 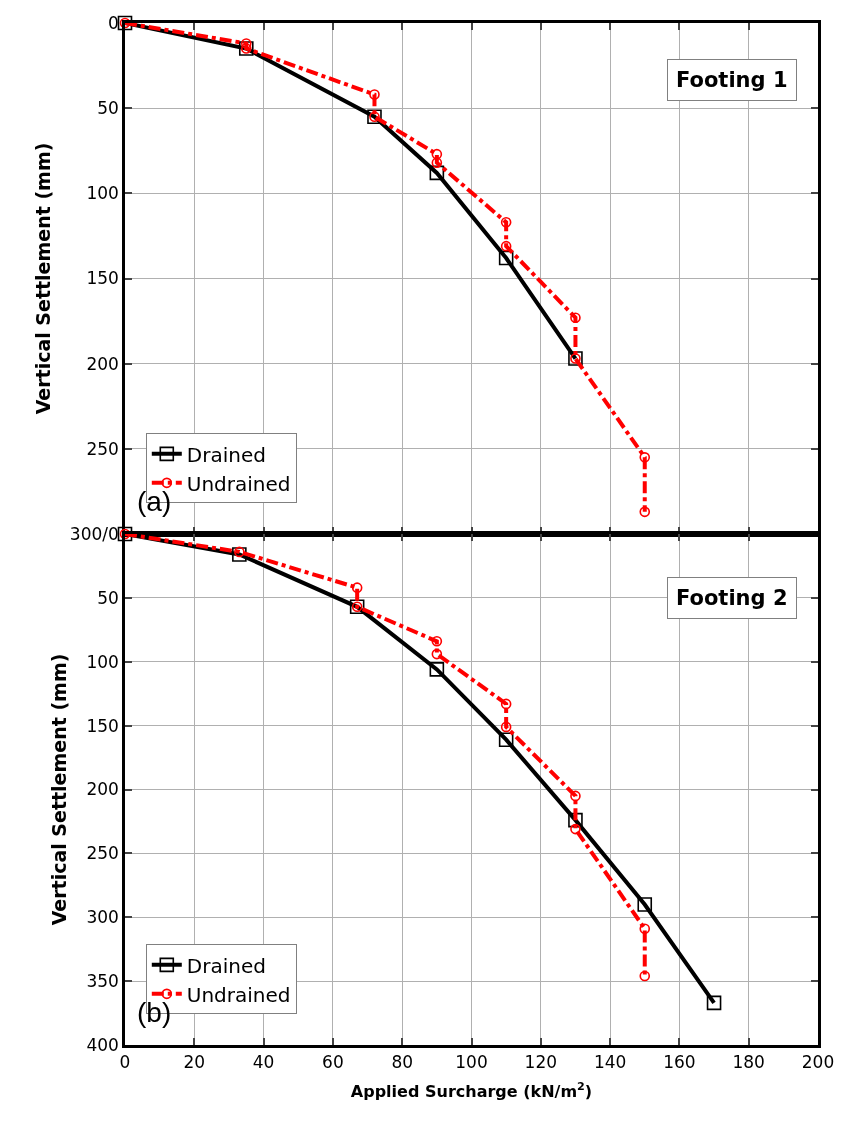 I want to click on x-axis-title: Applied Surcharge (kN/m$^{2}$), so click(x=471, y=1090).